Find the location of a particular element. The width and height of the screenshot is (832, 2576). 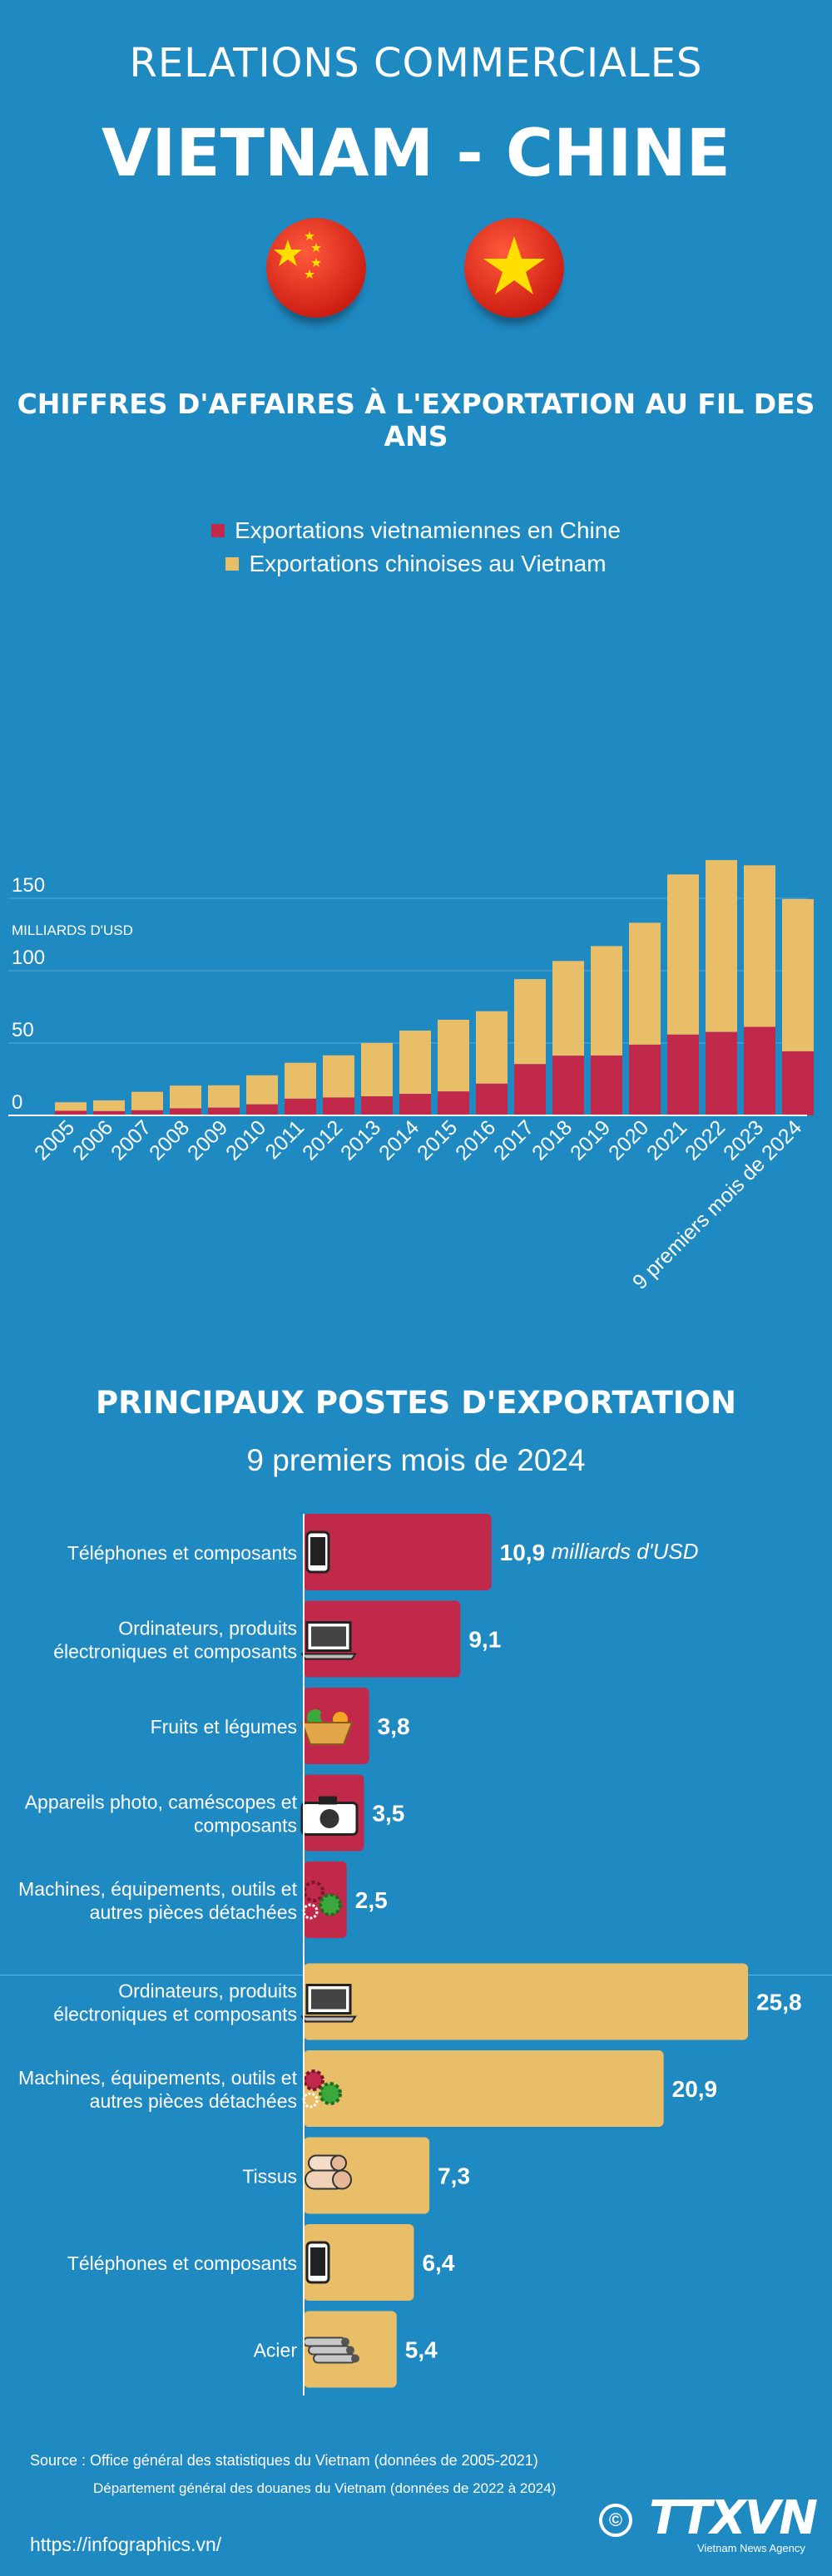

x-tick-label: 2006 is located at coordinates (92, 1139).